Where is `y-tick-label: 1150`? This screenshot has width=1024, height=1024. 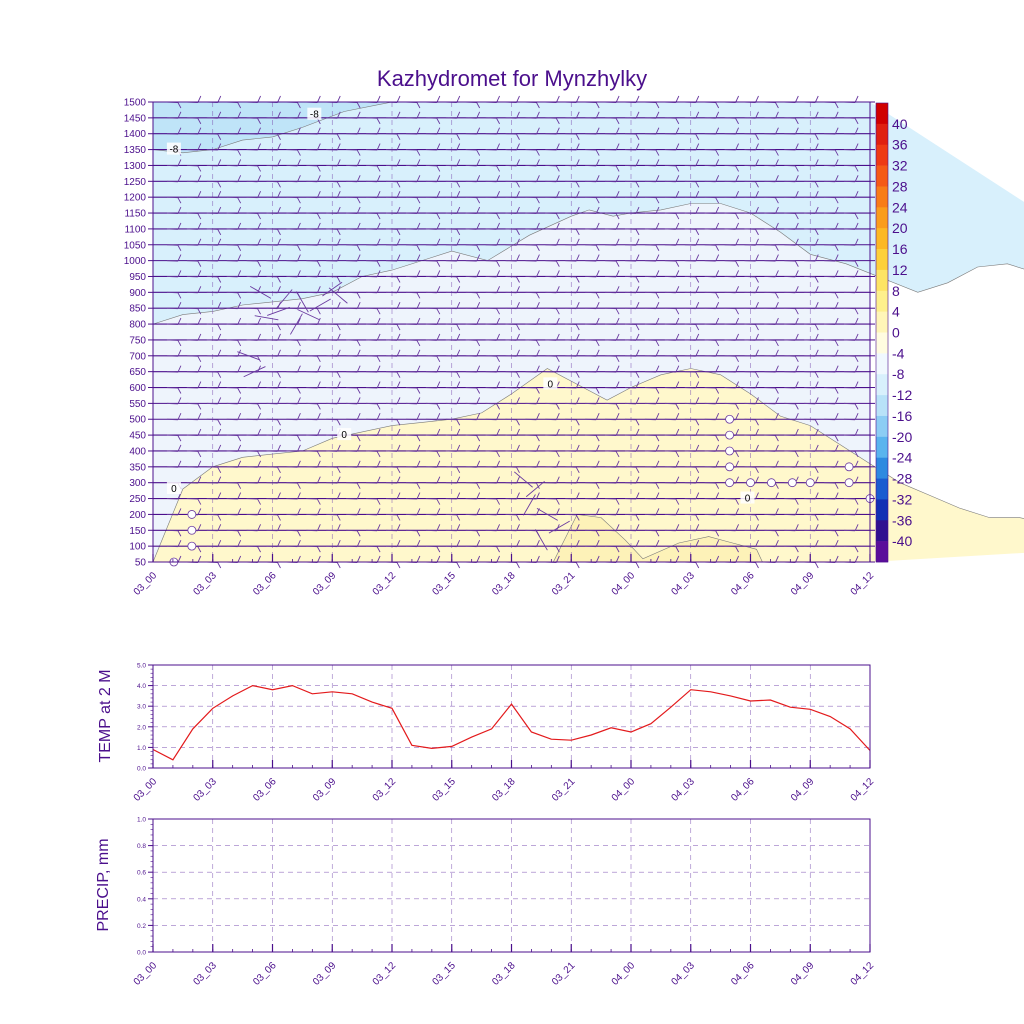 y-tick-label: 1150 is located at coordinates (135, 214).